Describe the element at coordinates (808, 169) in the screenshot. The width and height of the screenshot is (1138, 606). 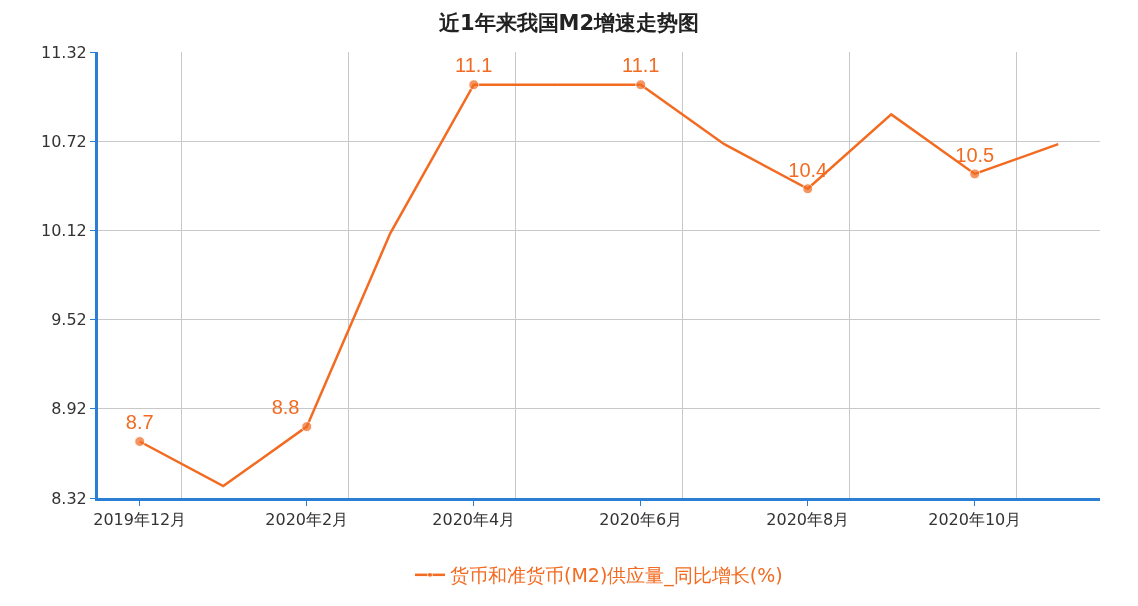
I see `data-label: 10.4` at that location.